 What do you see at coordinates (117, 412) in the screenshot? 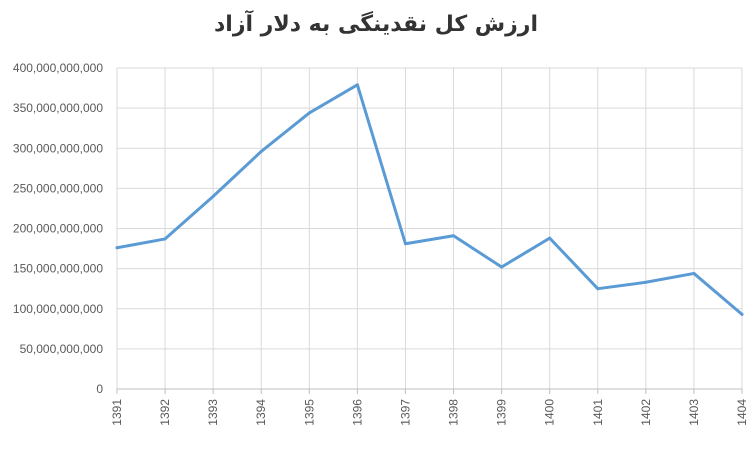
I see `x-tick-label: 1391` at bounding box center [117, 412].